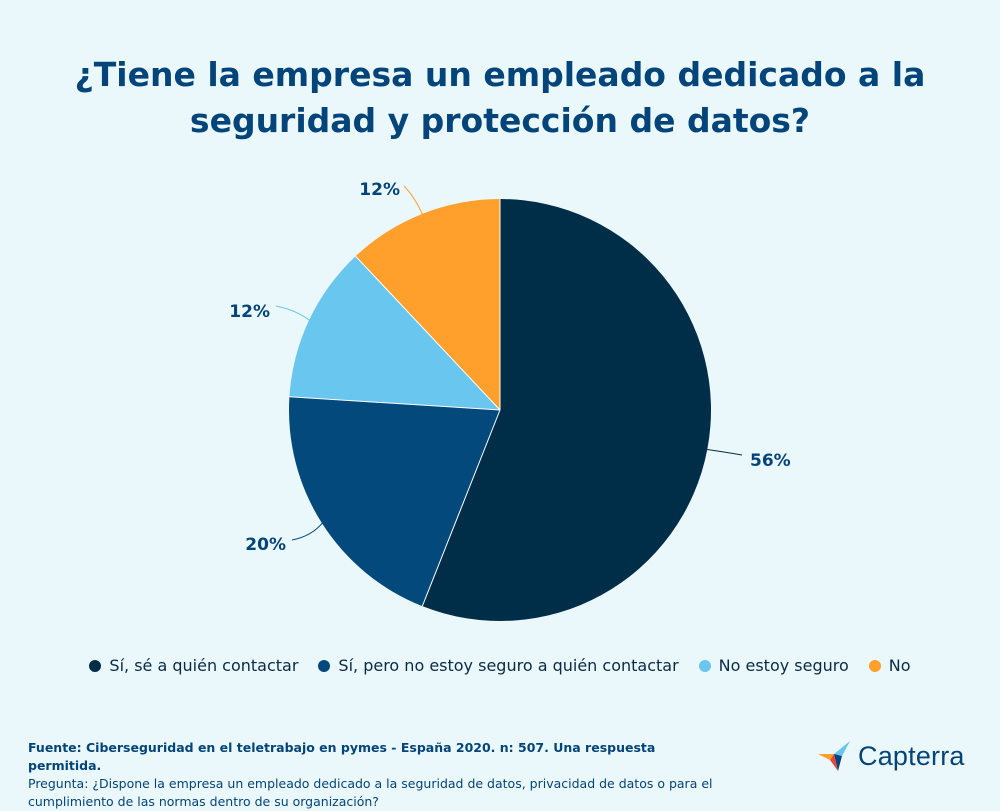 The image size is (1000, 811). I want to click on legend-item: Sí, sé a quién contactar, so click(193, 665).